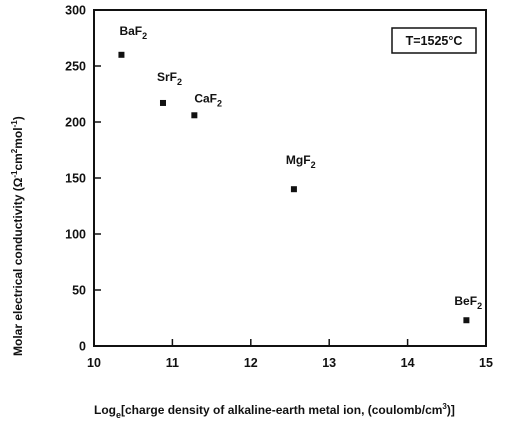 This screenshot has height=423, width=508. Describe the element at coordinates (14, 150) in the screenshot. I see `y-axis-label-sup2: 2` at that location.